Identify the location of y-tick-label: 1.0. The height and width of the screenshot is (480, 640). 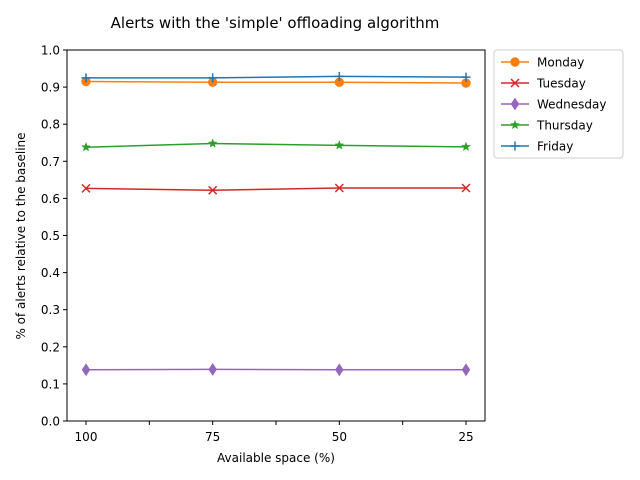
(50, 51).